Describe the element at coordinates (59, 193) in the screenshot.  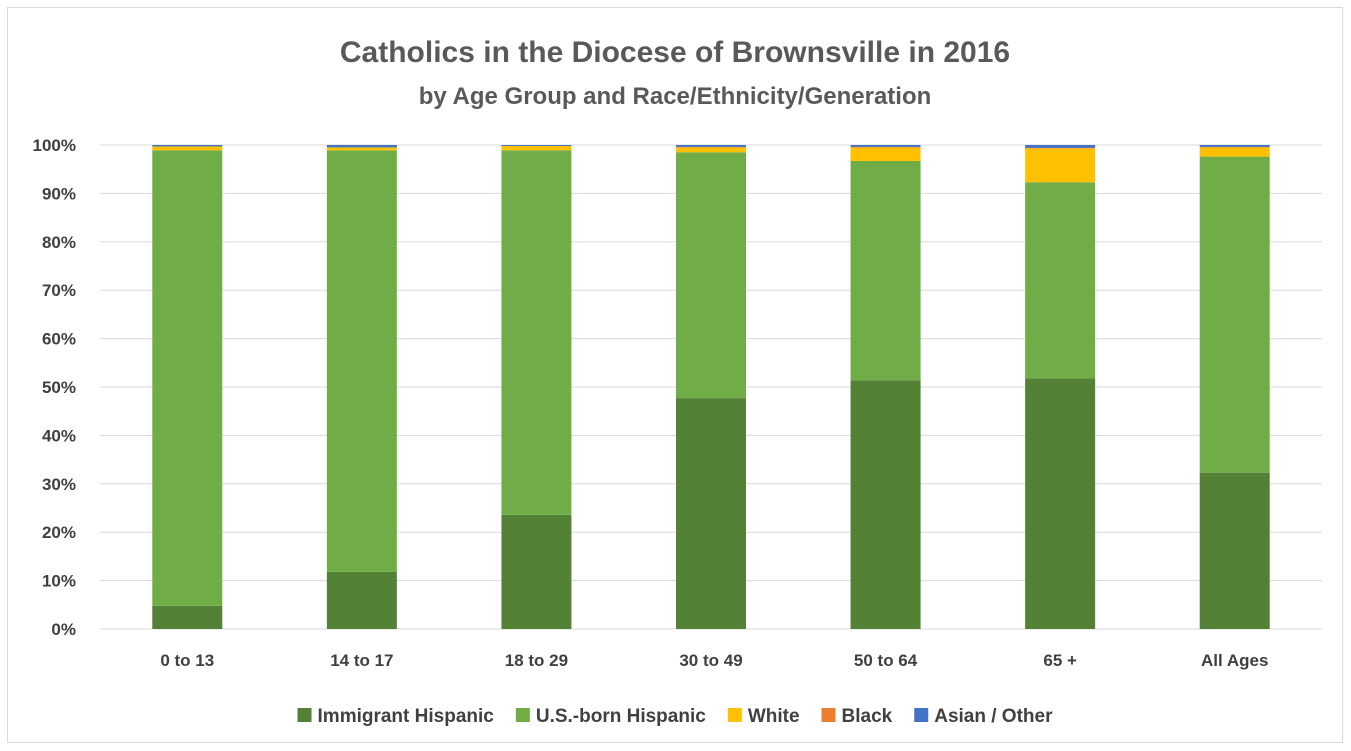
I see `y-tick-label: 90%` at that location.